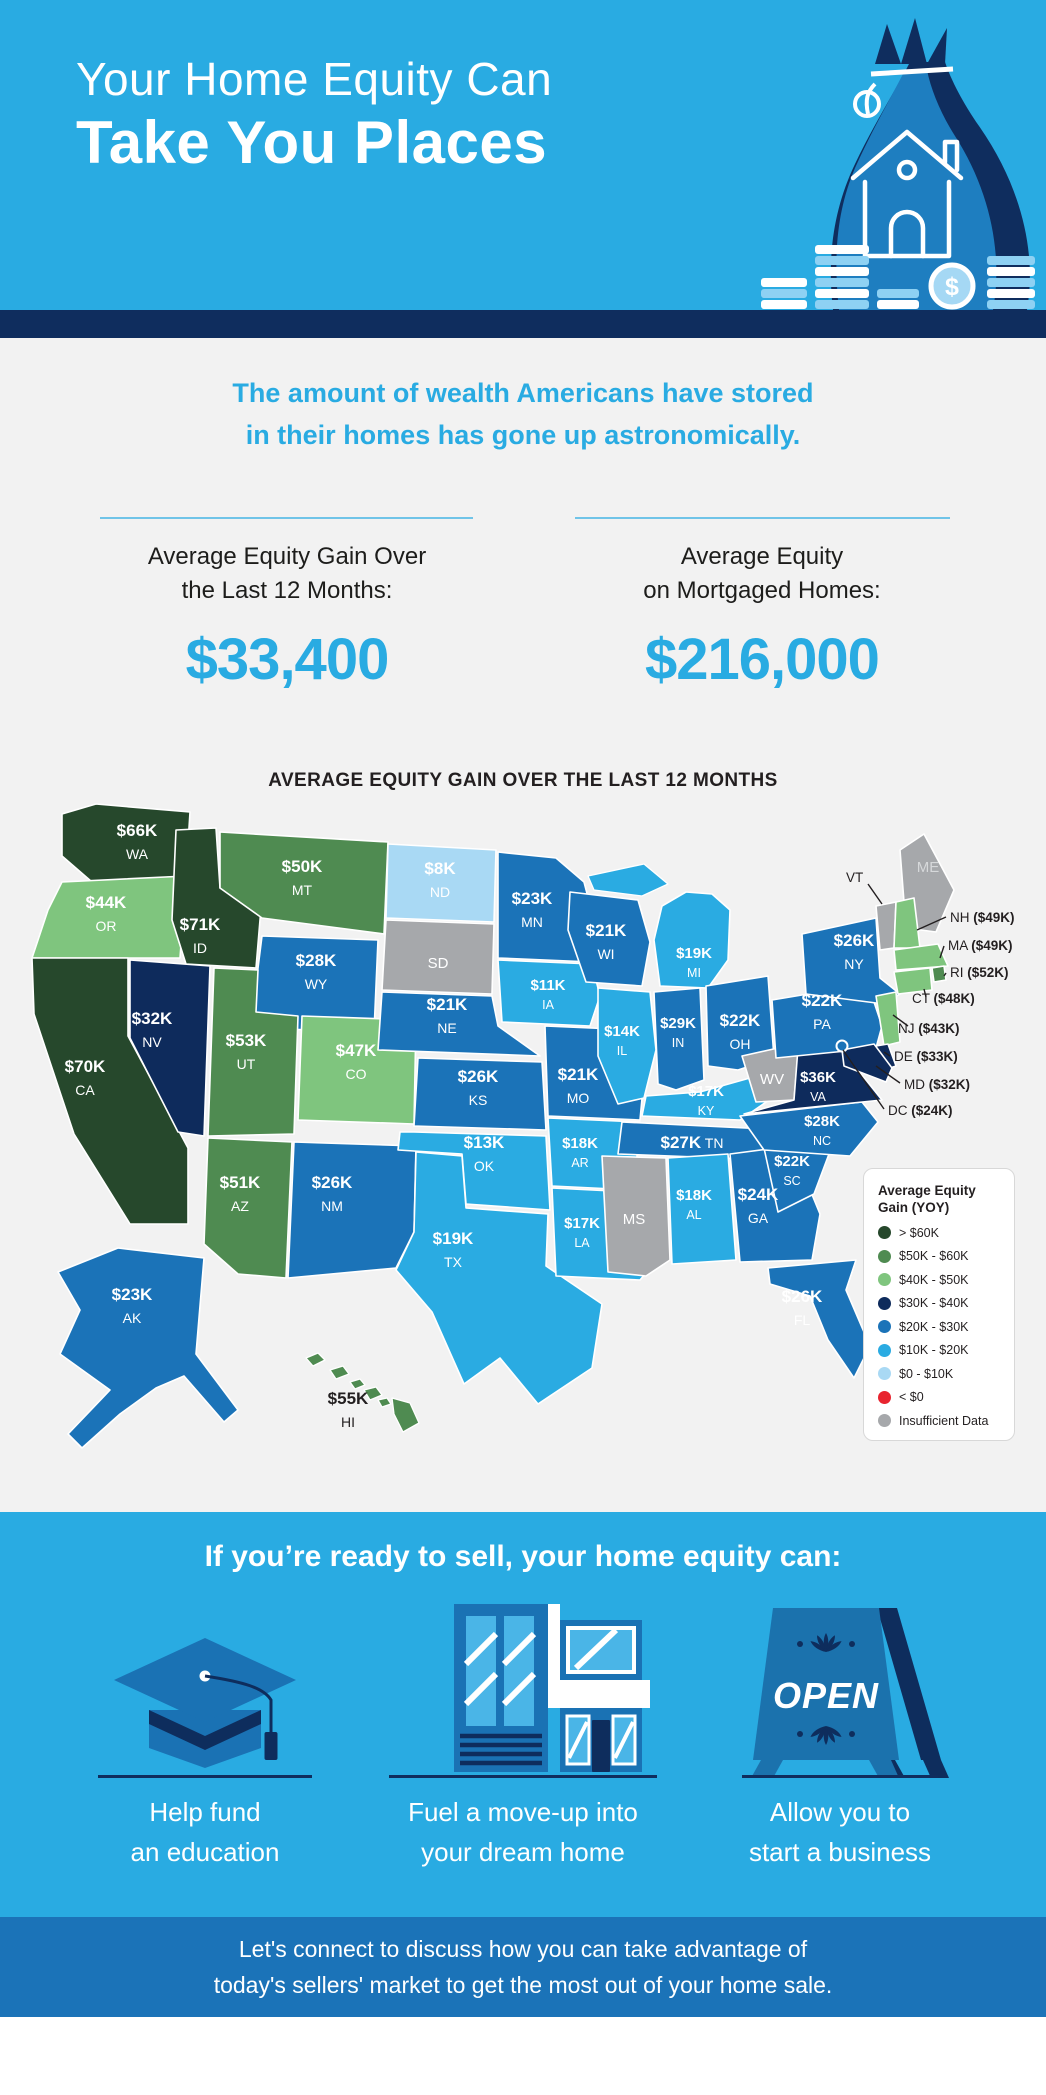  I want to click on legend-label: $0 - $10K, so click(926, 1373).